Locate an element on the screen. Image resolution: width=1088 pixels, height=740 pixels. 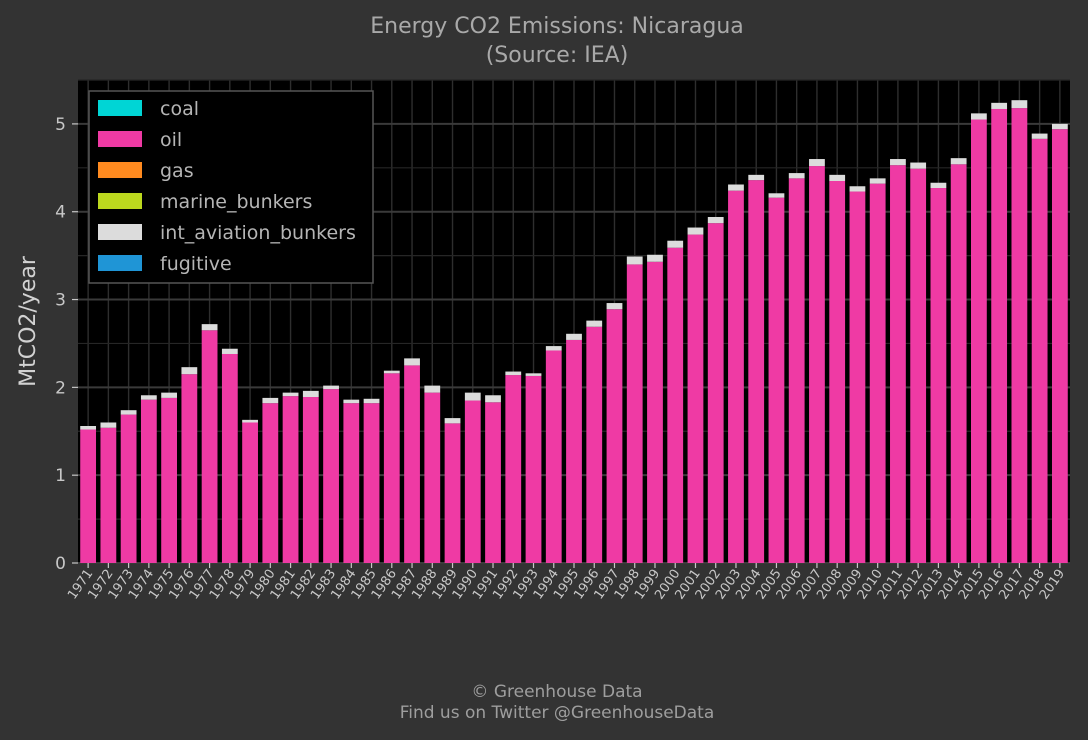
legend-label-marine_bunkers: marine_bunkers is located at coordinates (236, 202).